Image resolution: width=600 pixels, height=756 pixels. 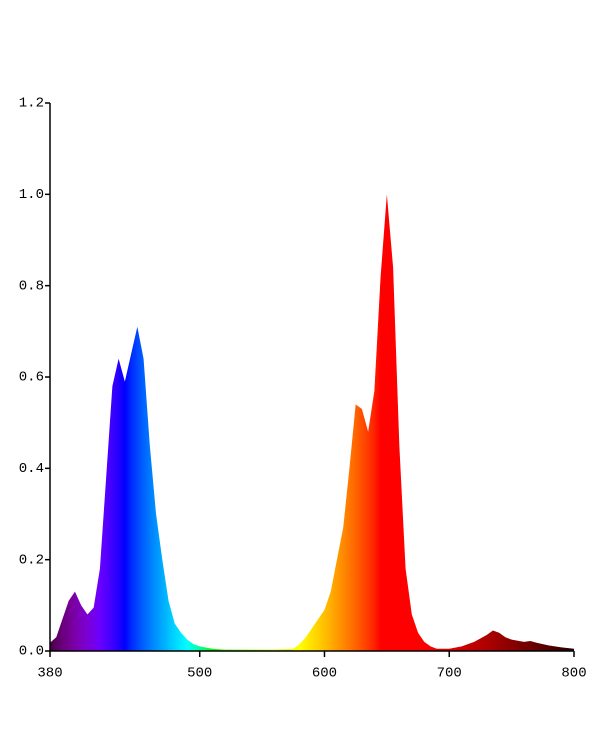 I want to click on x-tick-label: 600, so click(x=324, y=674).